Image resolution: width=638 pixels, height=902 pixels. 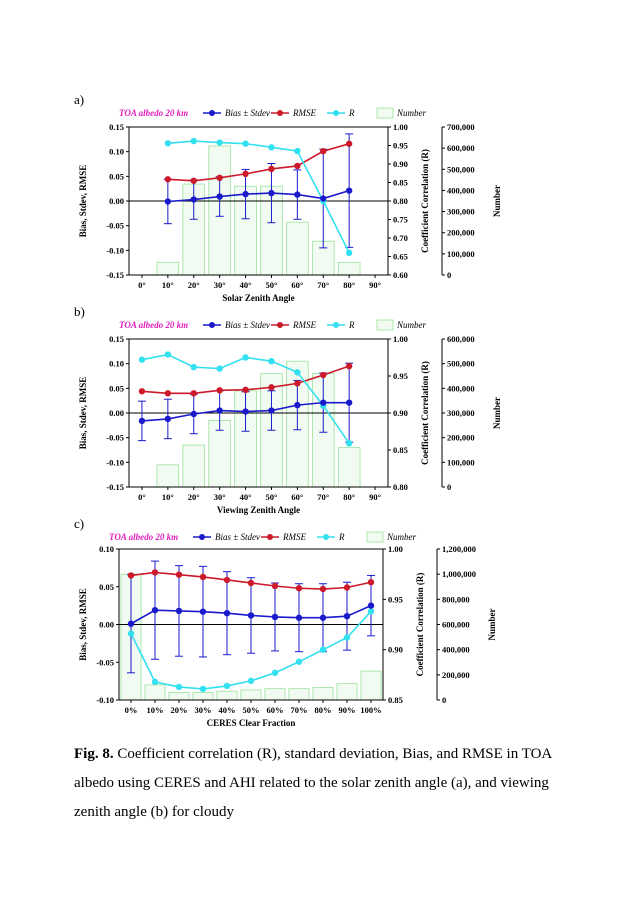 What do you see at coordinates (94, 754) in the screenshot?
I see `caption-label: Fig. 8.` at bounding box center [94, 754].